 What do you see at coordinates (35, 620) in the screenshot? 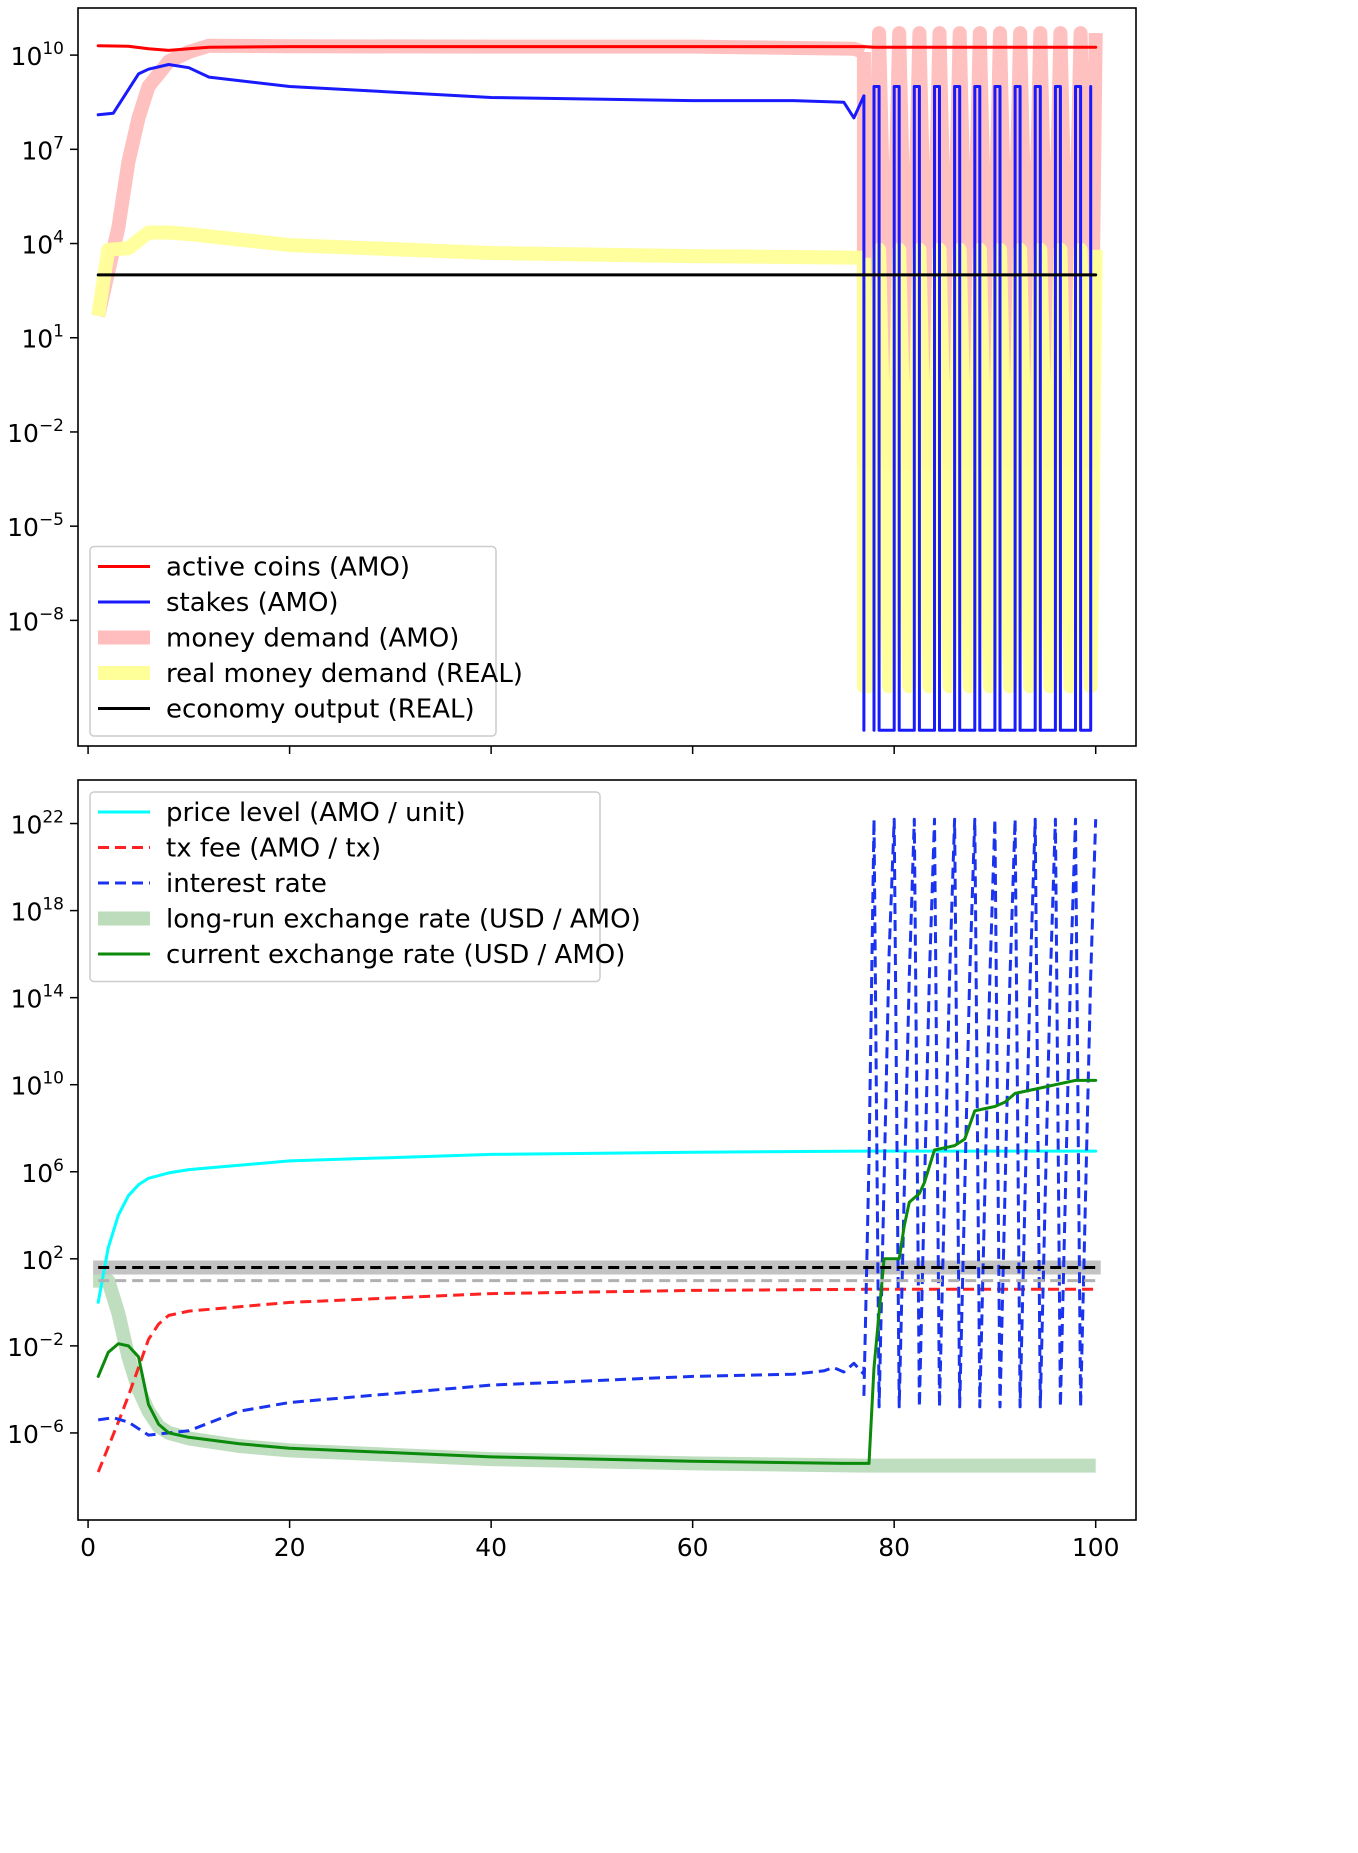
I see `y-tick-label: 10⁻⁸` at bounding box center [35, 620].